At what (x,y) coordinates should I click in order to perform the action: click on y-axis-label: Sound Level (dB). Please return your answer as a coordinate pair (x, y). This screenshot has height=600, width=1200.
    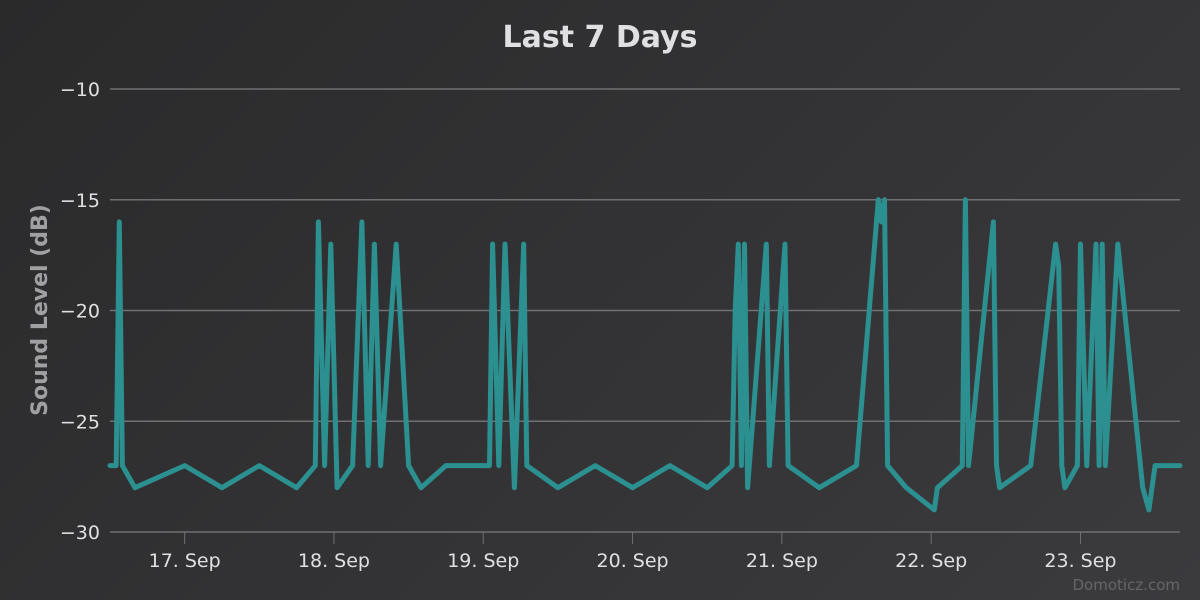
    Looking at the image, I should click on (40, 310).